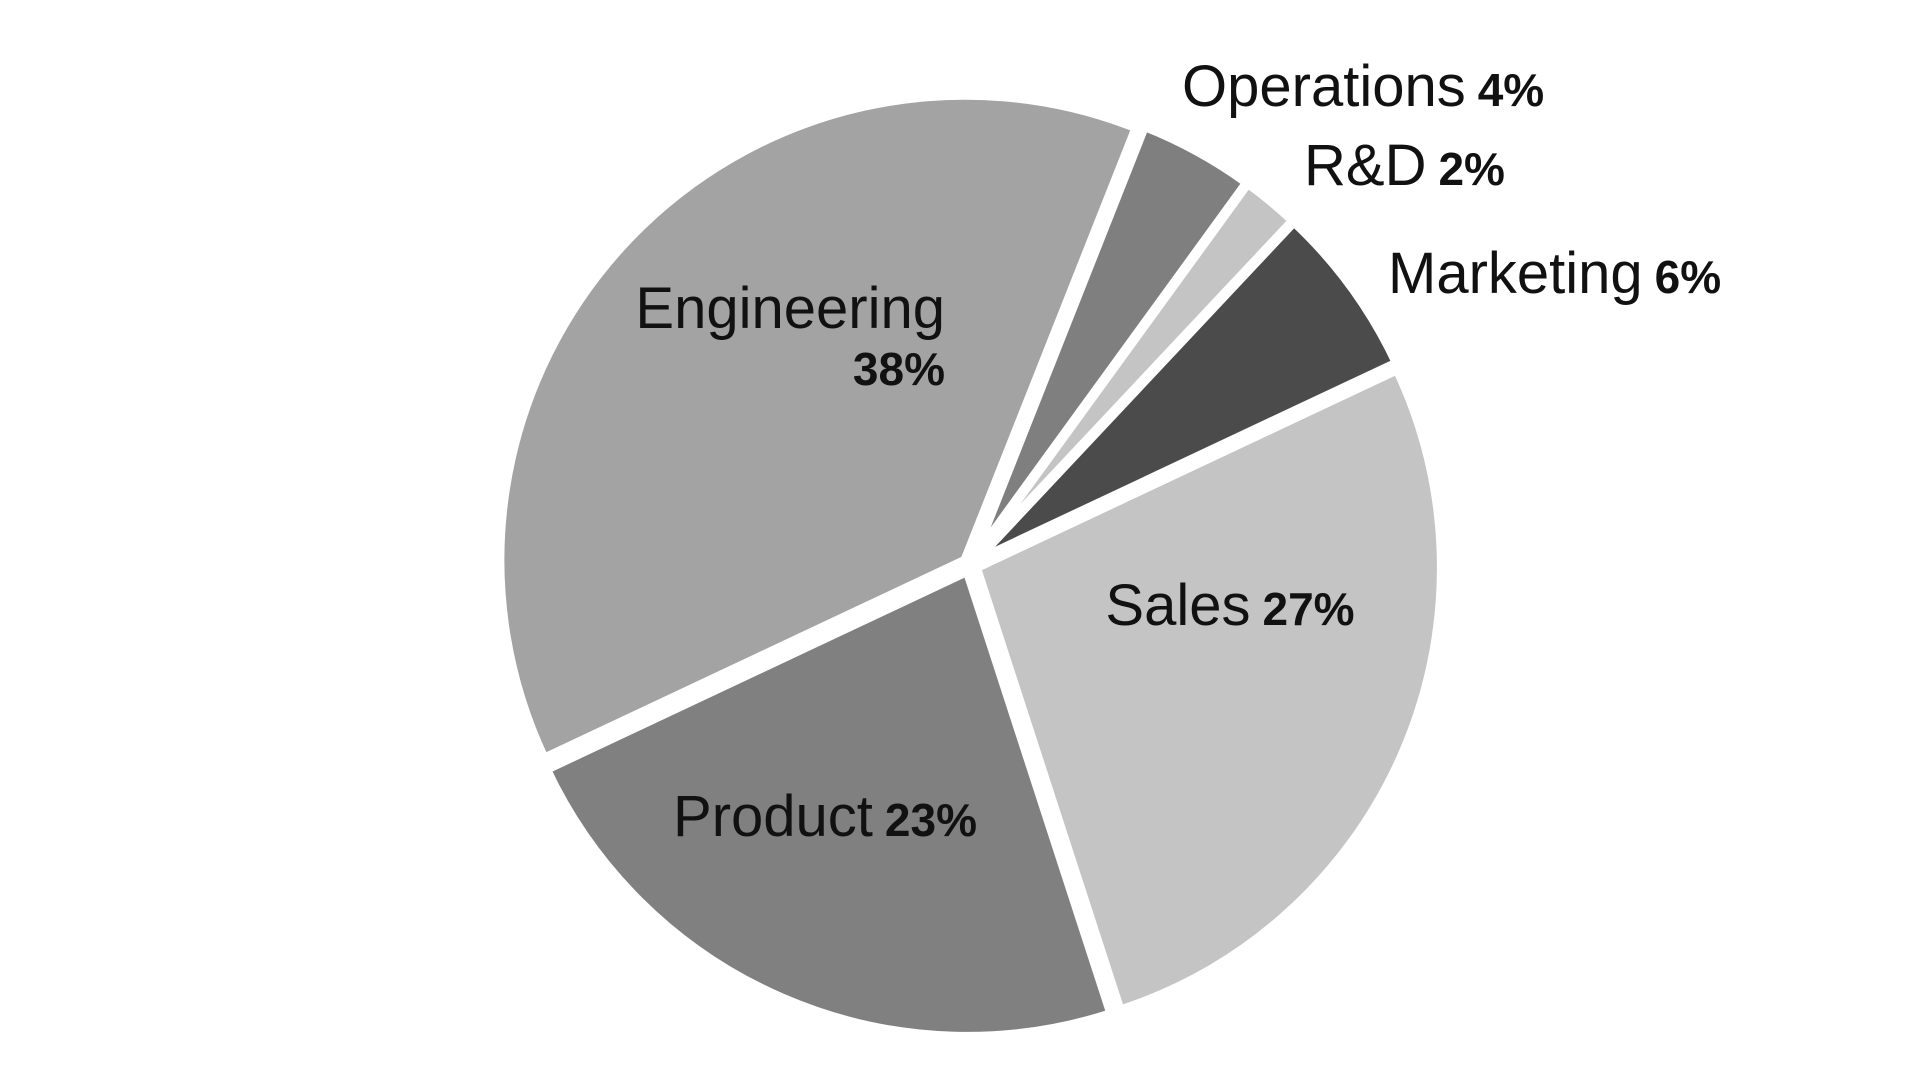  I want to click on slice-label-marketing: Marketing, so click(1515, 273).